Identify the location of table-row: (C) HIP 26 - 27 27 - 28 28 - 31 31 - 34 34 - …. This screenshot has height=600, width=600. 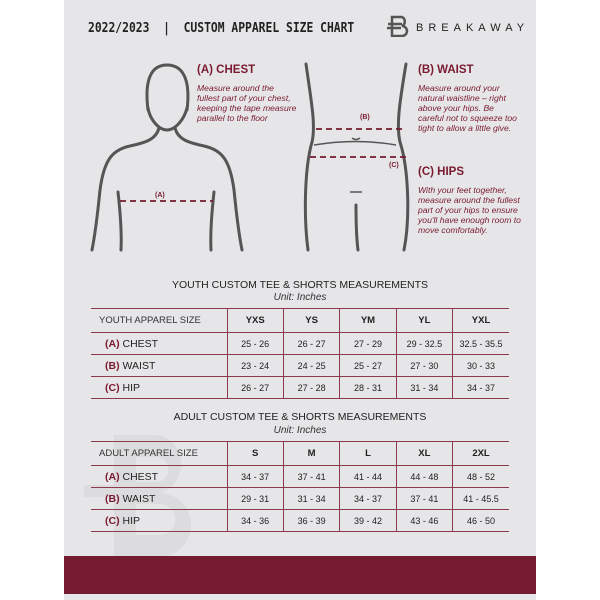
(300, 387).